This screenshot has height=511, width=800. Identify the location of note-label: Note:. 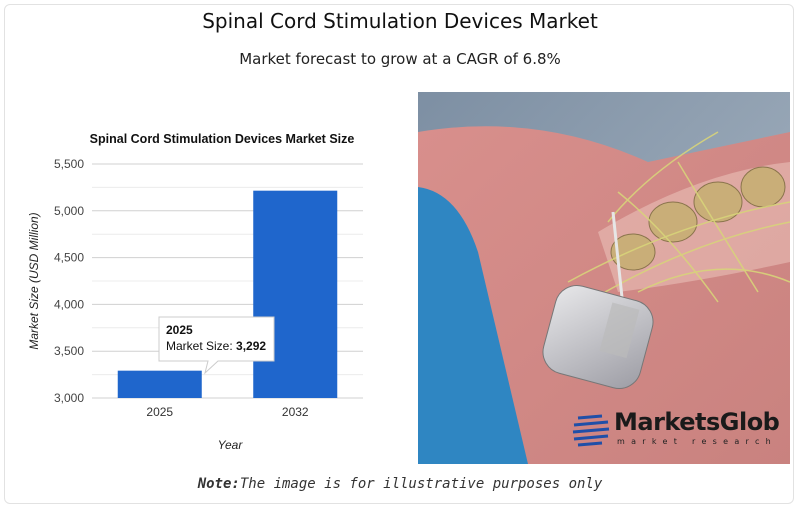
(218, 484).